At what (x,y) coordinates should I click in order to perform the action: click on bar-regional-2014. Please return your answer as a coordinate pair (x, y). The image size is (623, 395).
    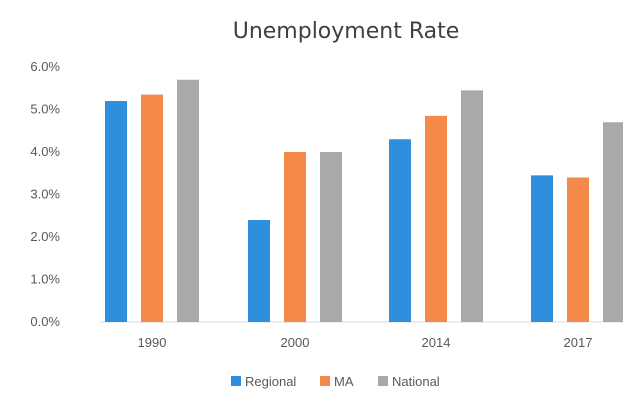
    Looking at the image, I should click on (400, 230).